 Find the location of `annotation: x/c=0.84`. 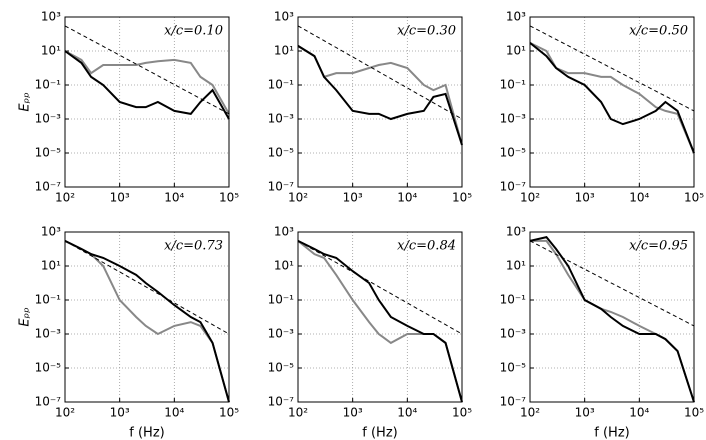

annotation: x/c=0.84 is located at coordinates (426, 246).